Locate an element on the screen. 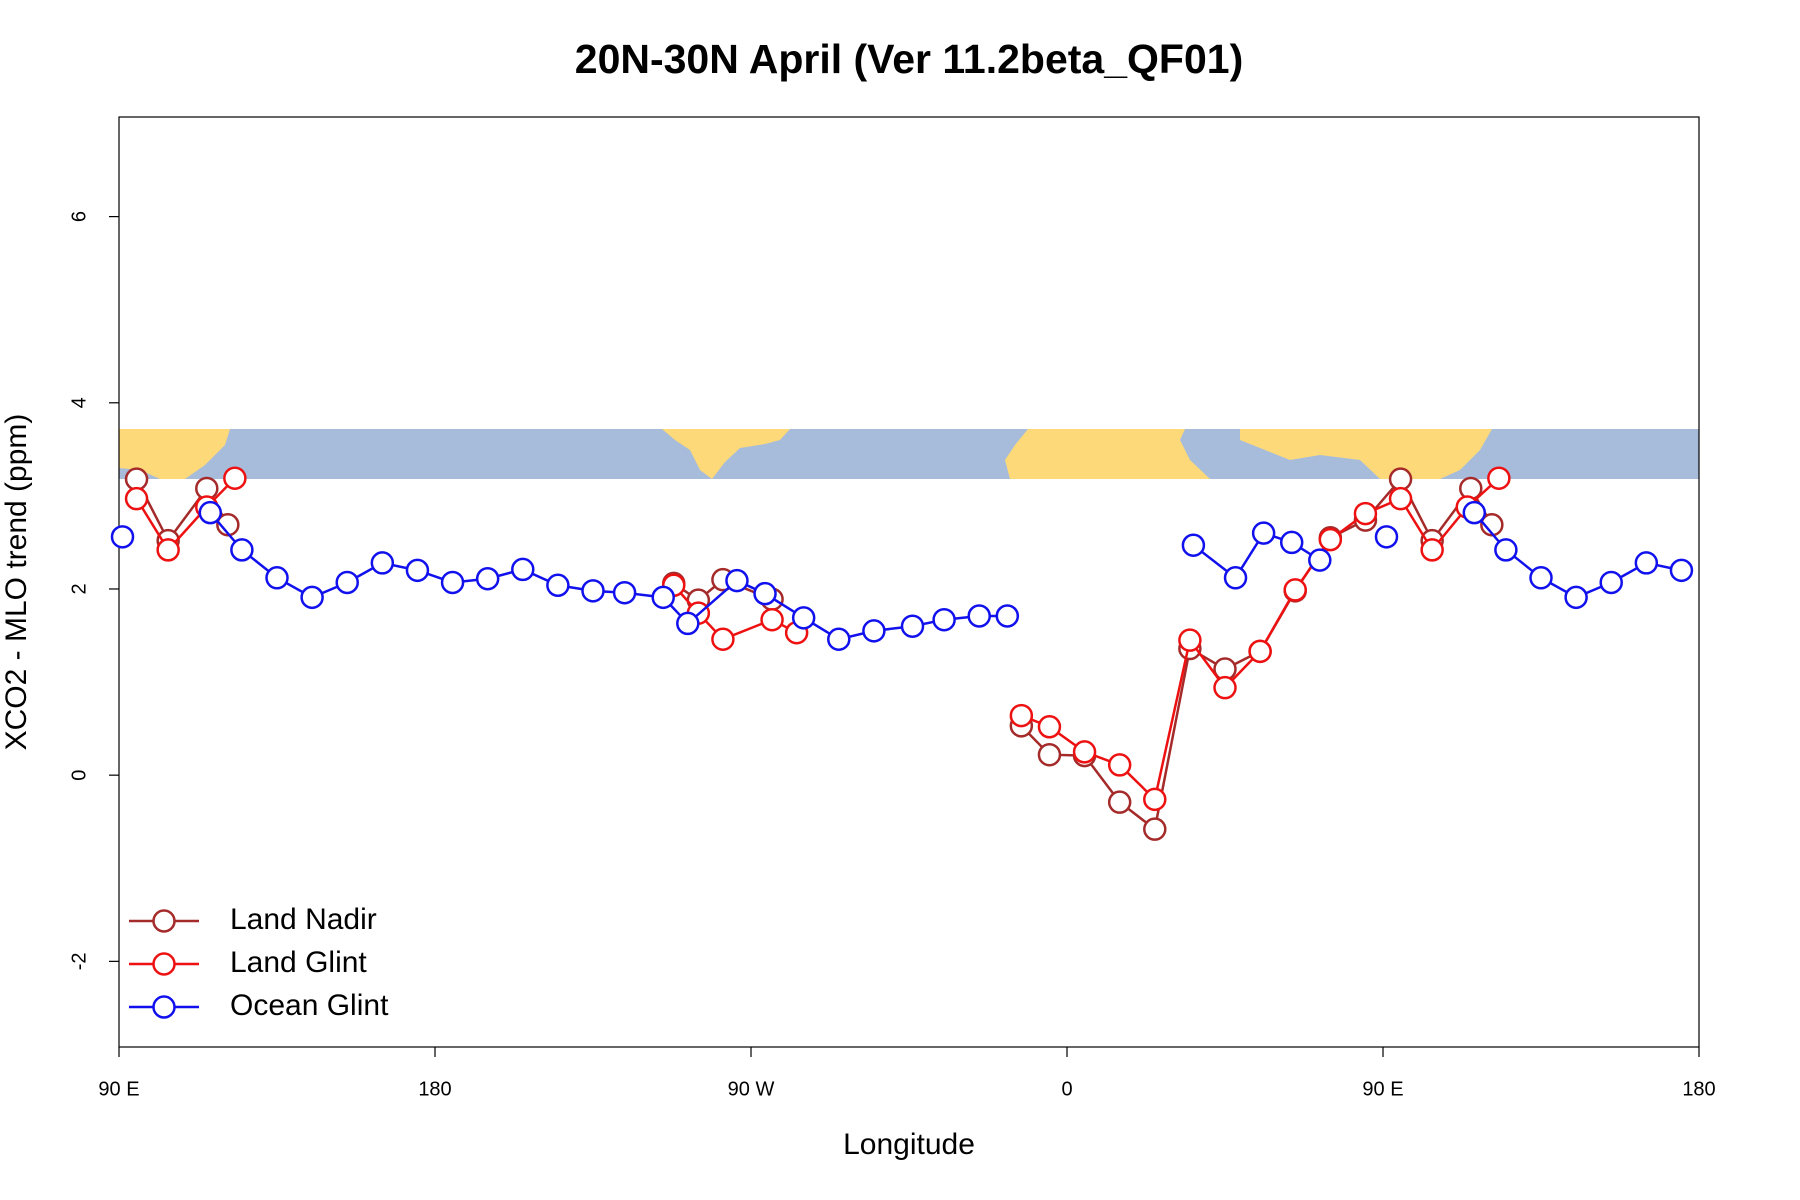 The height and width of the screenshot is (1200, 1800). x-axis-label: Longitude is located at coordinates (909, 1144).